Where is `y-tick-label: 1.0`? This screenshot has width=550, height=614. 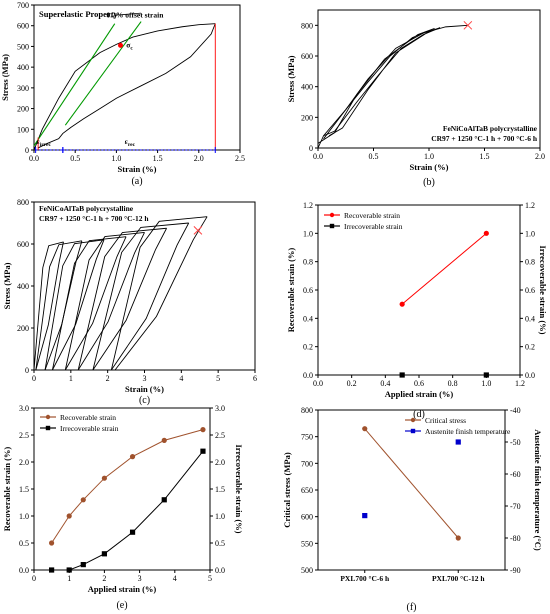 y-tick-label: 1.0 is located at coordinates (308, 233).